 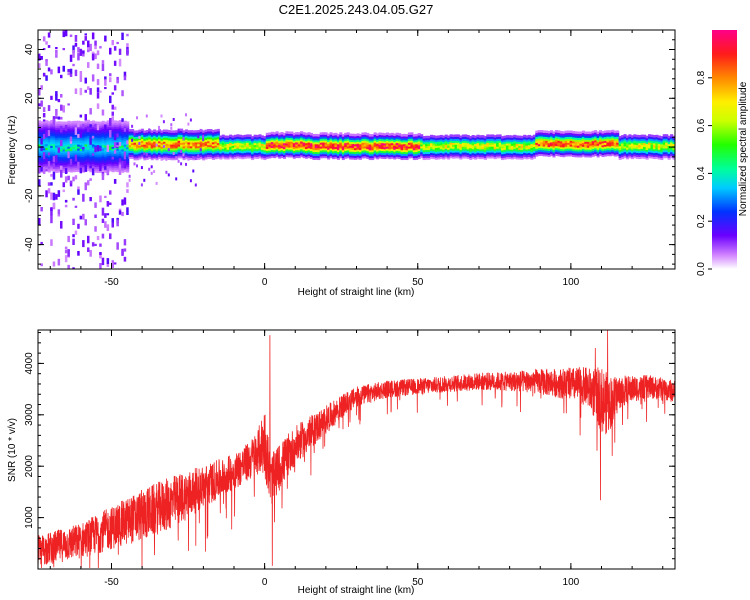 What do you see at coordinates (418, 282) in the screenshot?
I see `x-tick-label: 50` at bounding box center [418, 282].